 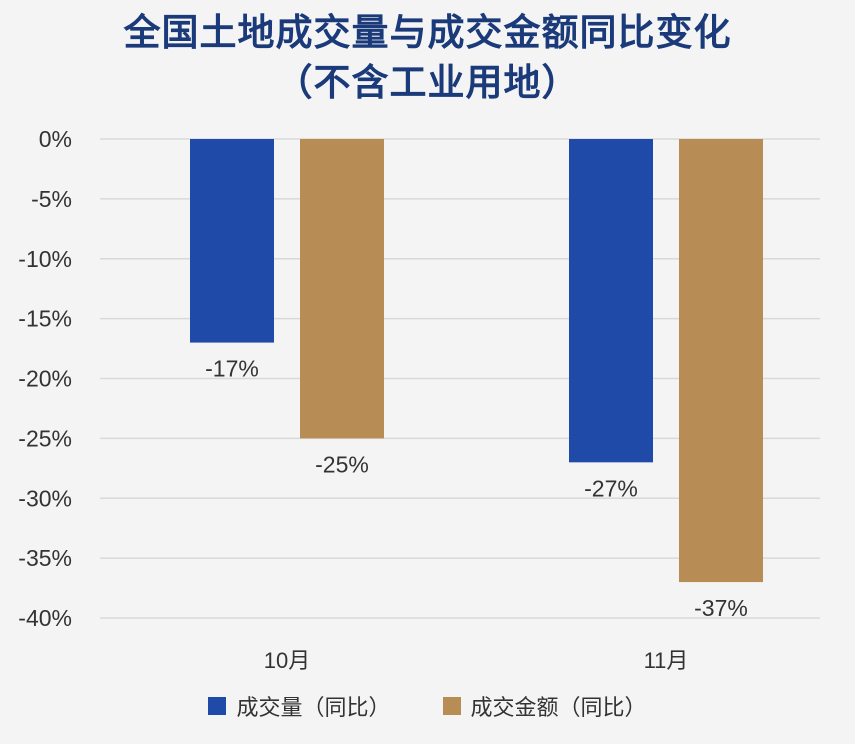 What do you see at coordinates (45, 558) in the screenshot?
I see `y-tick-label: -35%` at bounding box center [45, 558].